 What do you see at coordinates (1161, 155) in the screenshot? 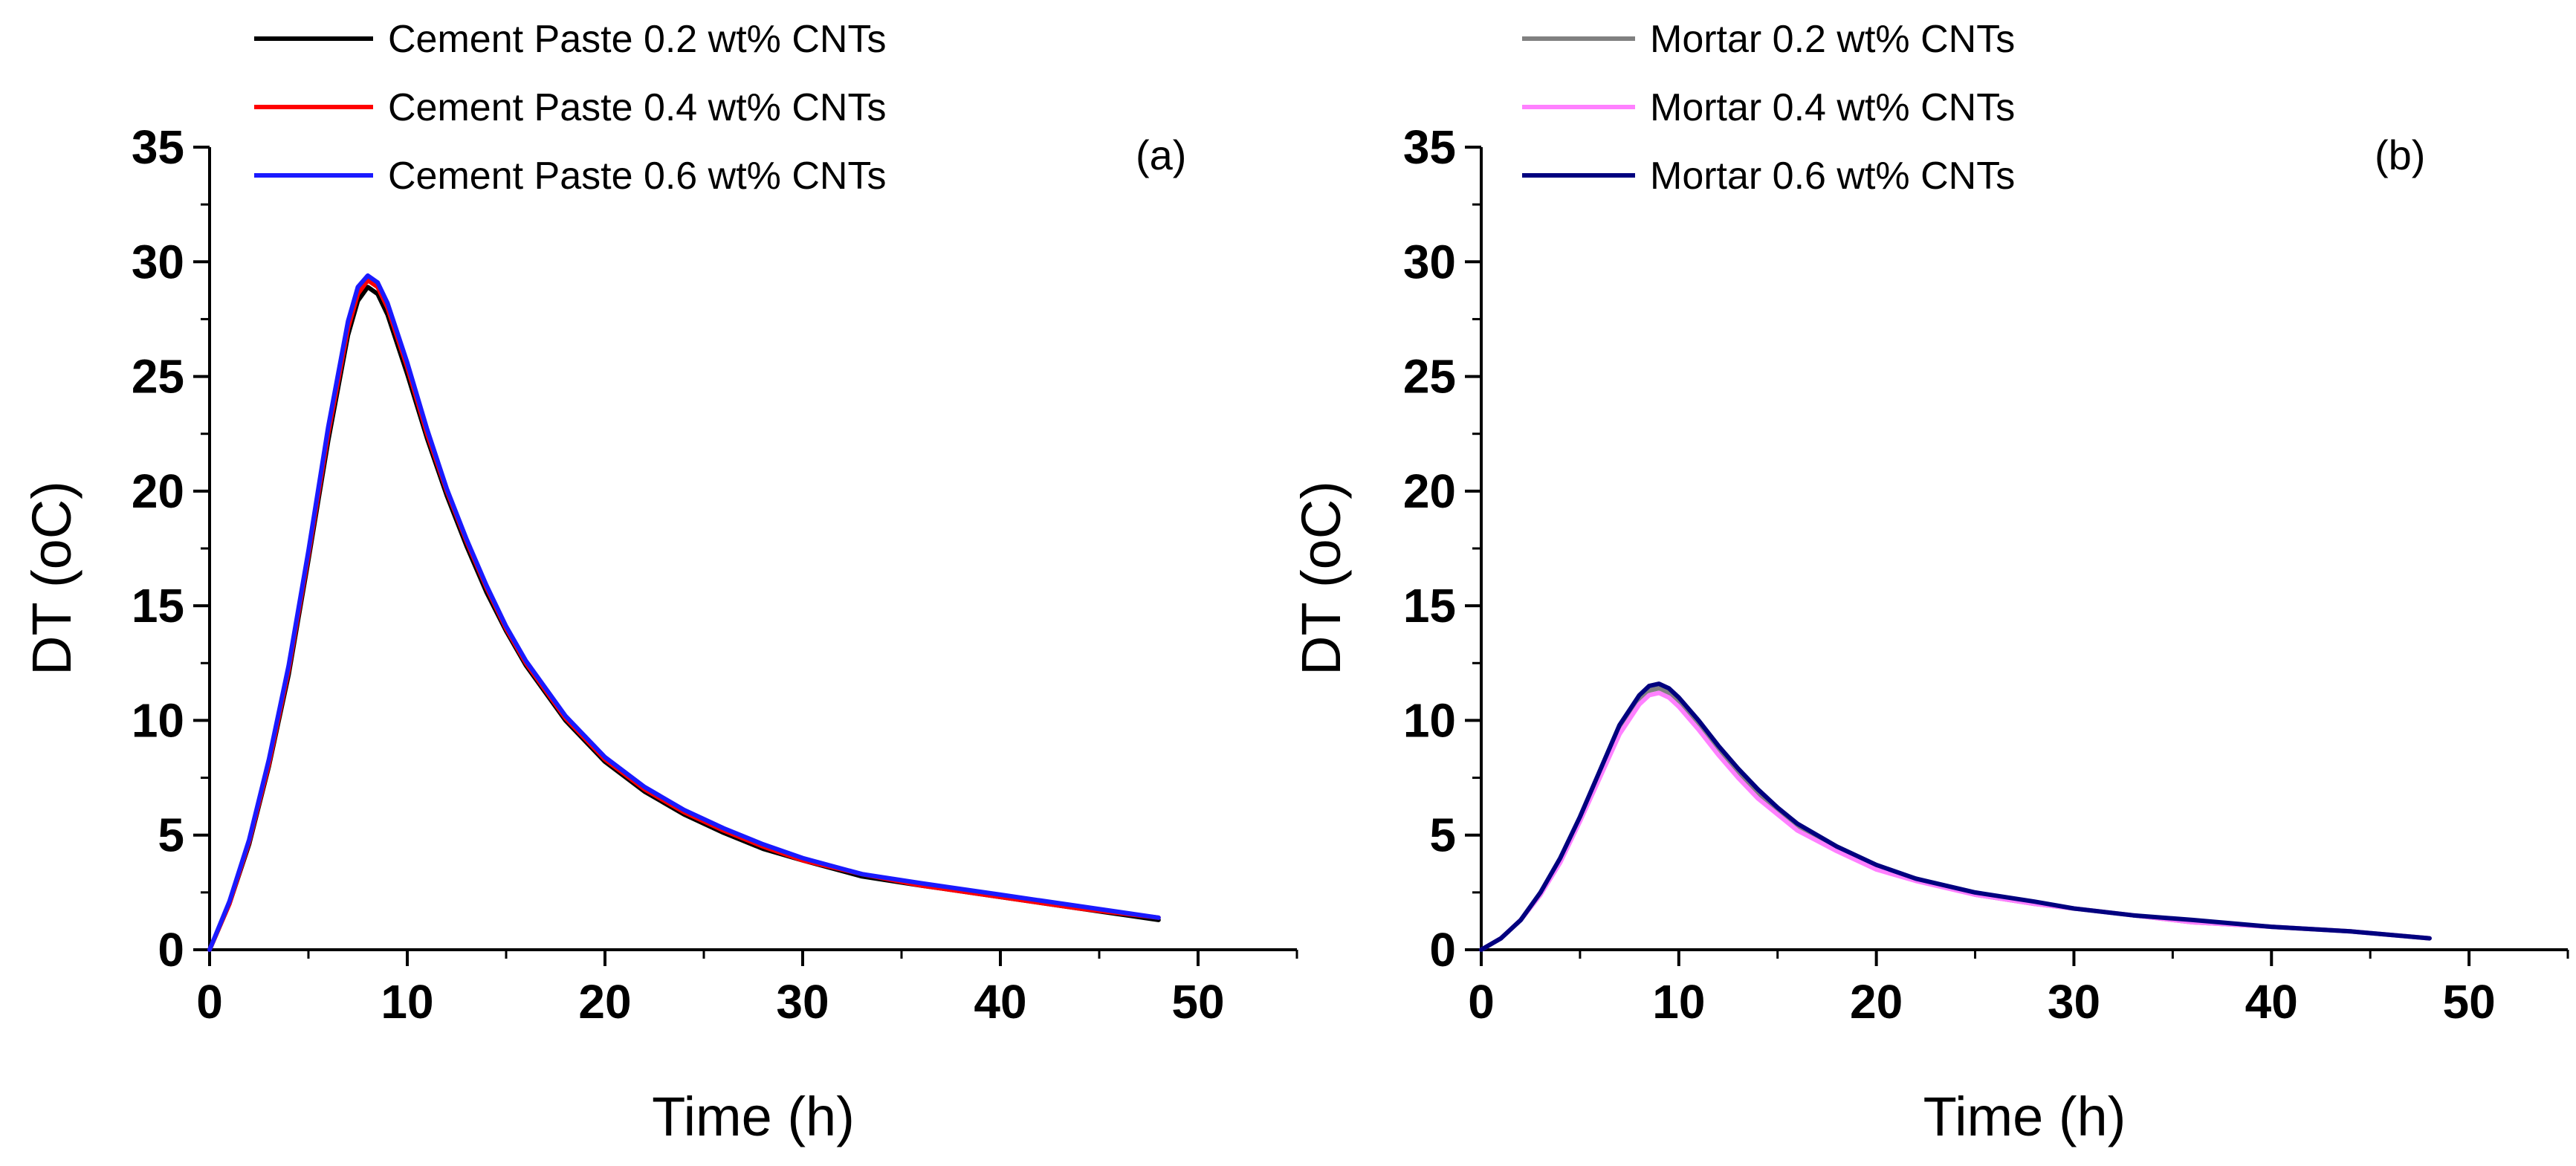
I see `panel-tag: (a)` at bounding box center [1161, 155].